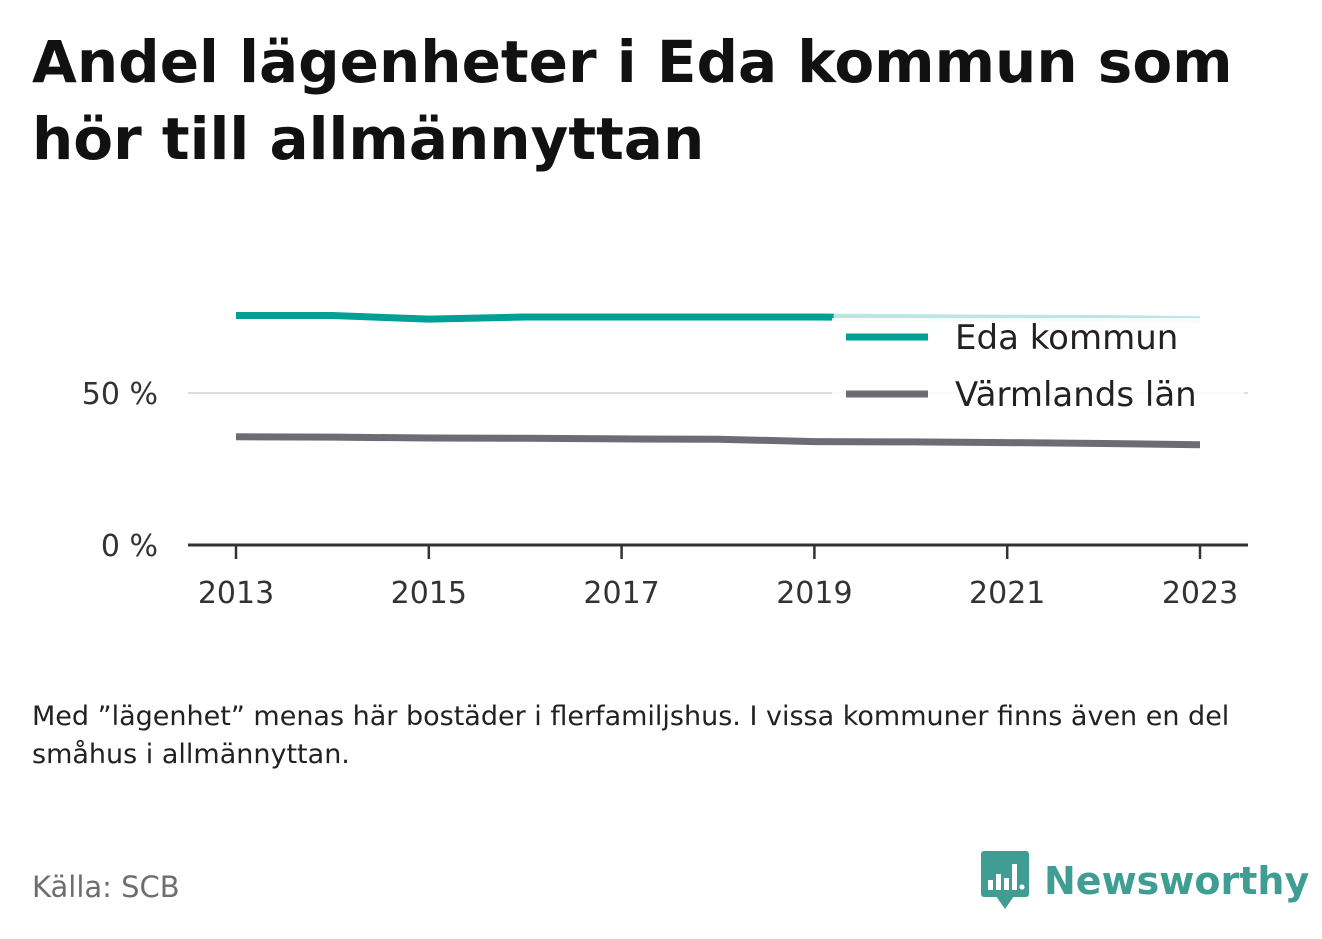  I want to click on series-line-eda-kommun, so click(535, 317).